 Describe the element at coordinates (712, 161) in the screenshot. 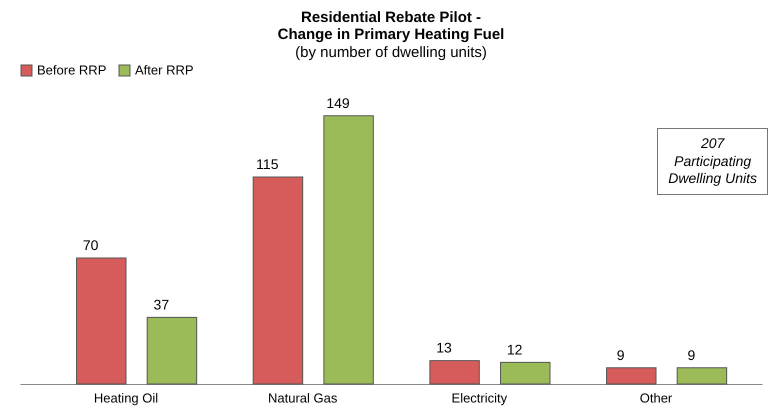

I see `annotation: 207 Participating Dwelling Units` at that location.